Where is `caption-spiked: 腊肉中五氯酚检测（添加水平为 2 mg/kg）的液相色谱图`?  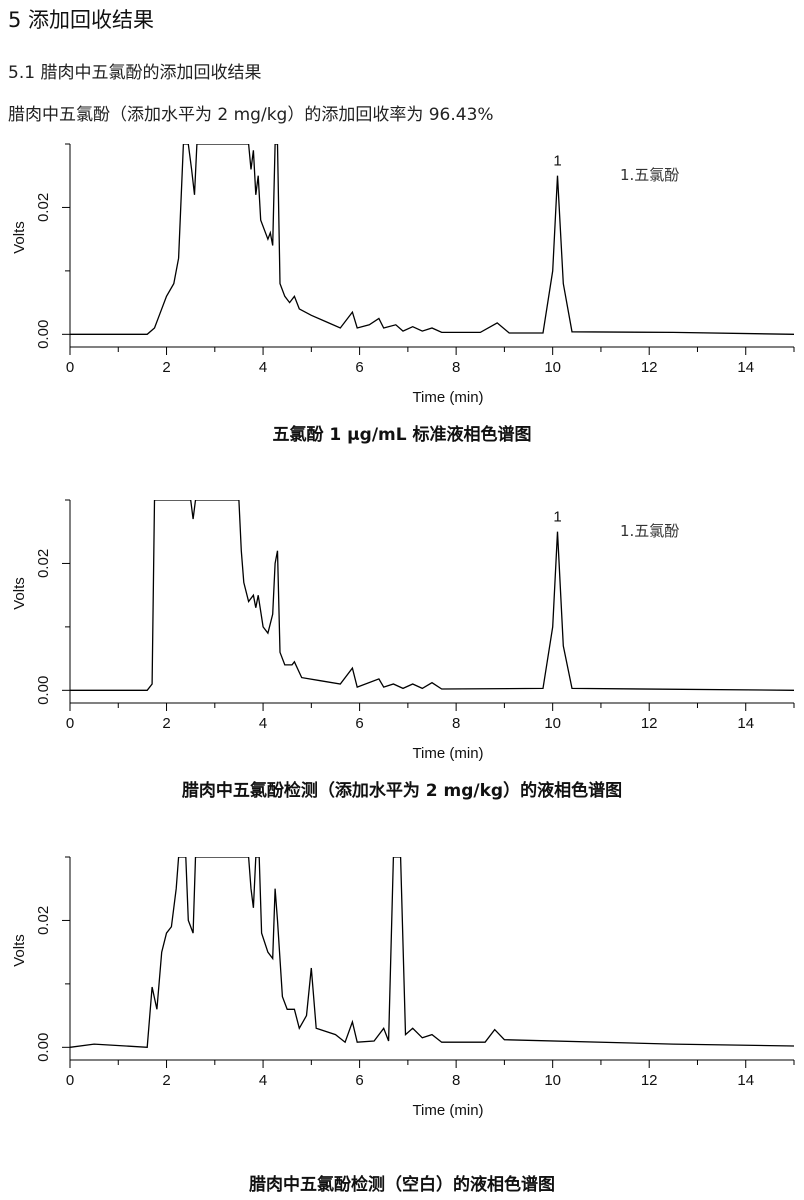 caption-spiked: 腊肉中五氯酚检测（添加水平为 2 mg/kg）的液相色谱图 is located at coordinates (402, 791).